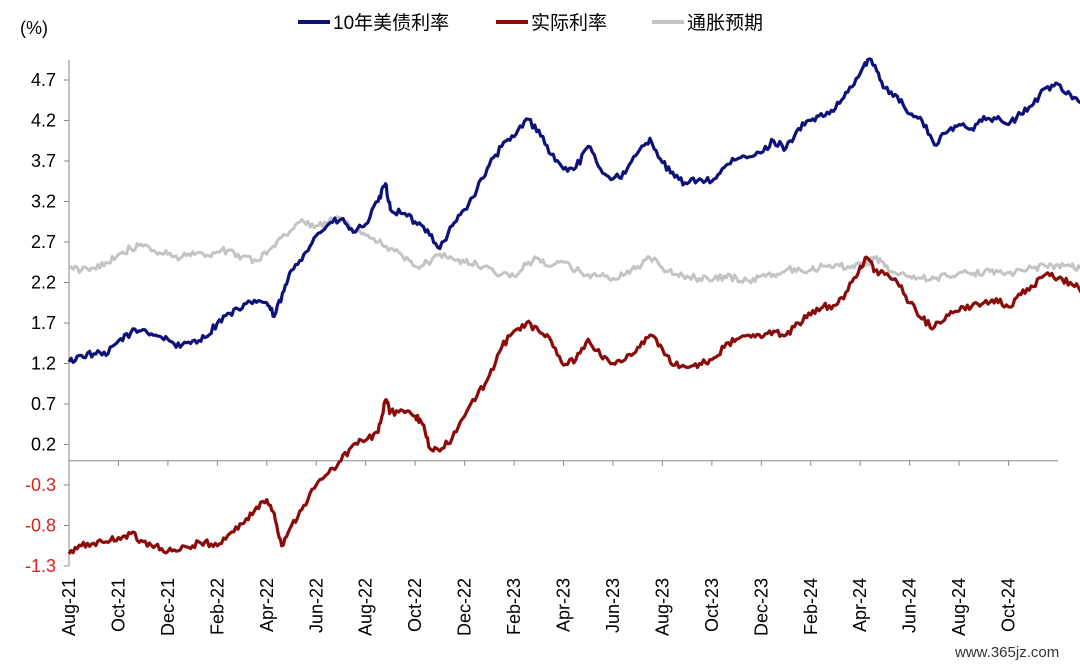  What do you see at coordinates (910, 605) in the screenshot?
I see `x-tick-label: Jun-24` at bounding box center [910, 605].